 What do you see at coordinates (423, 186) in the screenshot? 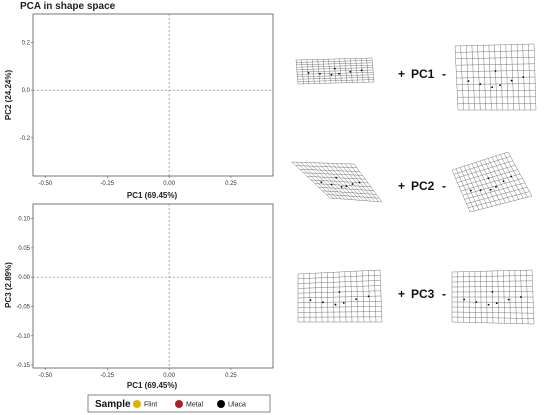
I see `pc-label-pc2: PC2` at bounding box center [423, 186].